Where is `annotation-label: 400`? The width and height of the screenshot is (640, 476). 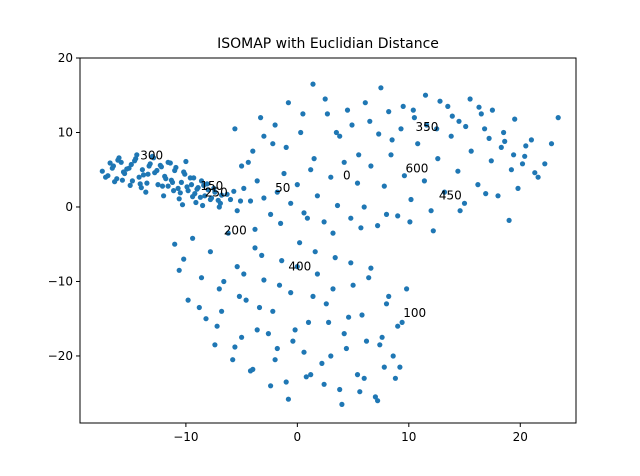 annotation-label: 400 is located at coordinates (299, 266).